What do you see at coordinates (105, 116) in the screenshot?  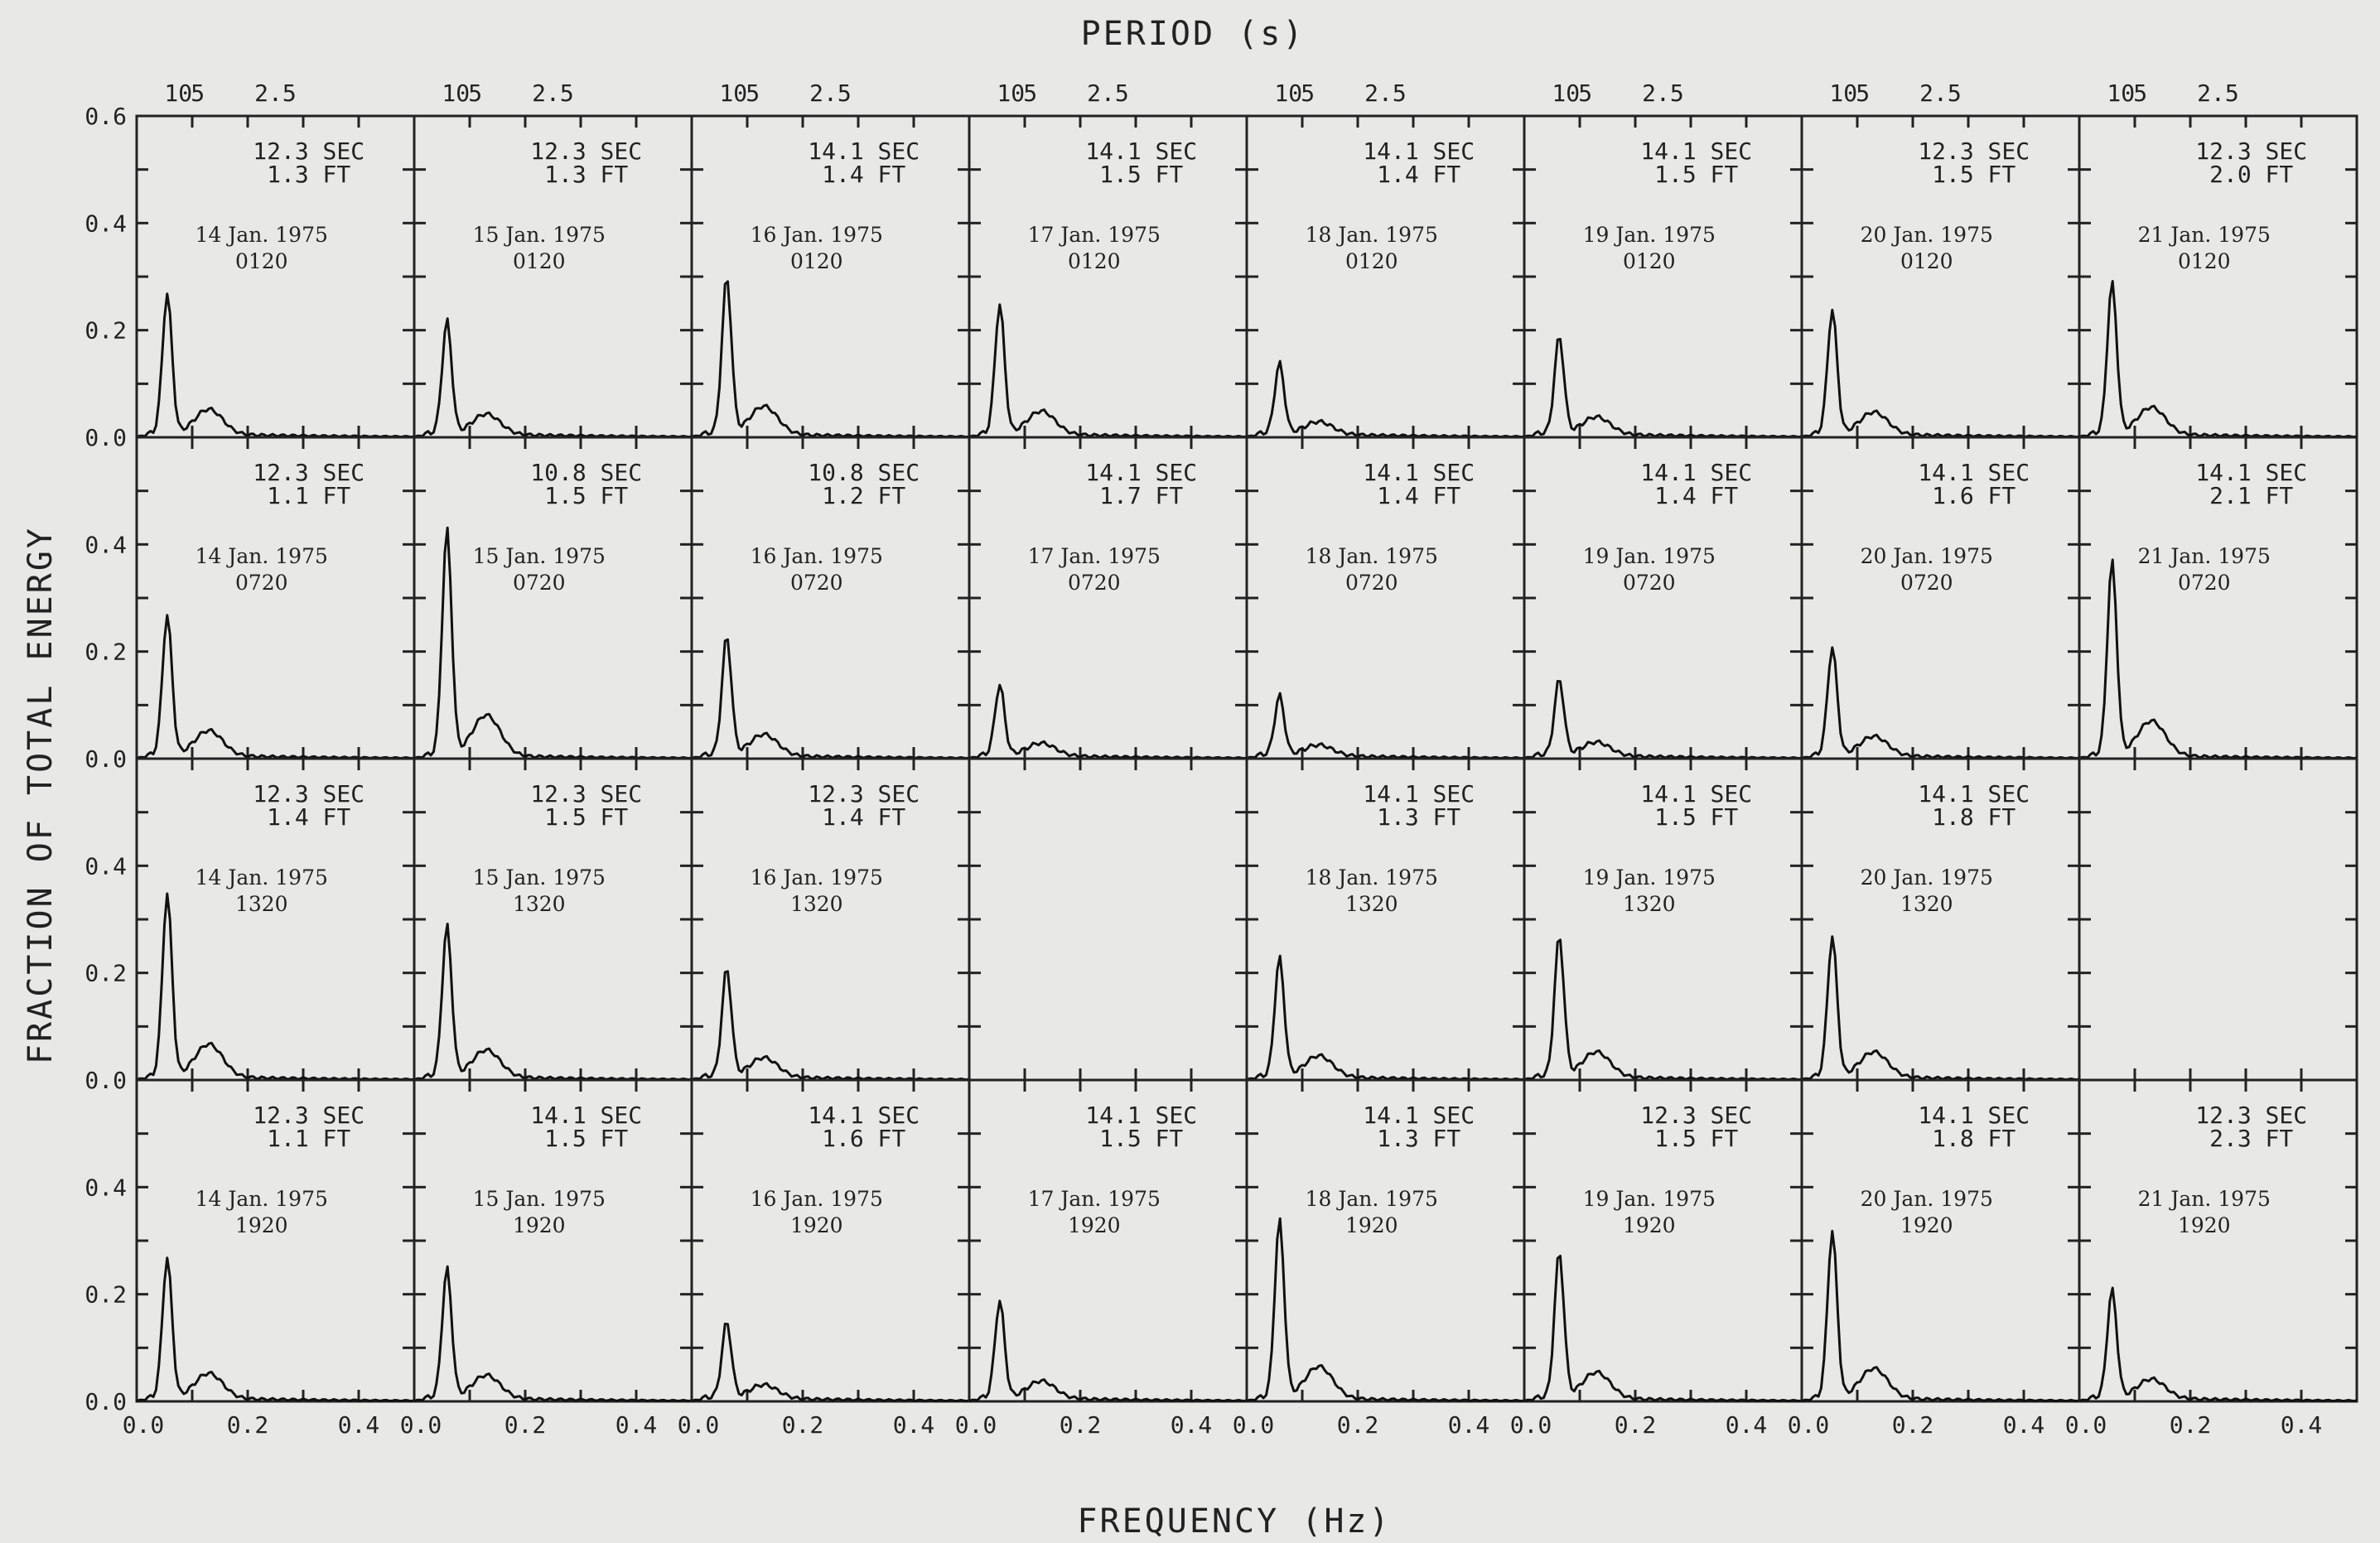 I see `energy-tick-label: 0.6` at bounding box center [105, 116].